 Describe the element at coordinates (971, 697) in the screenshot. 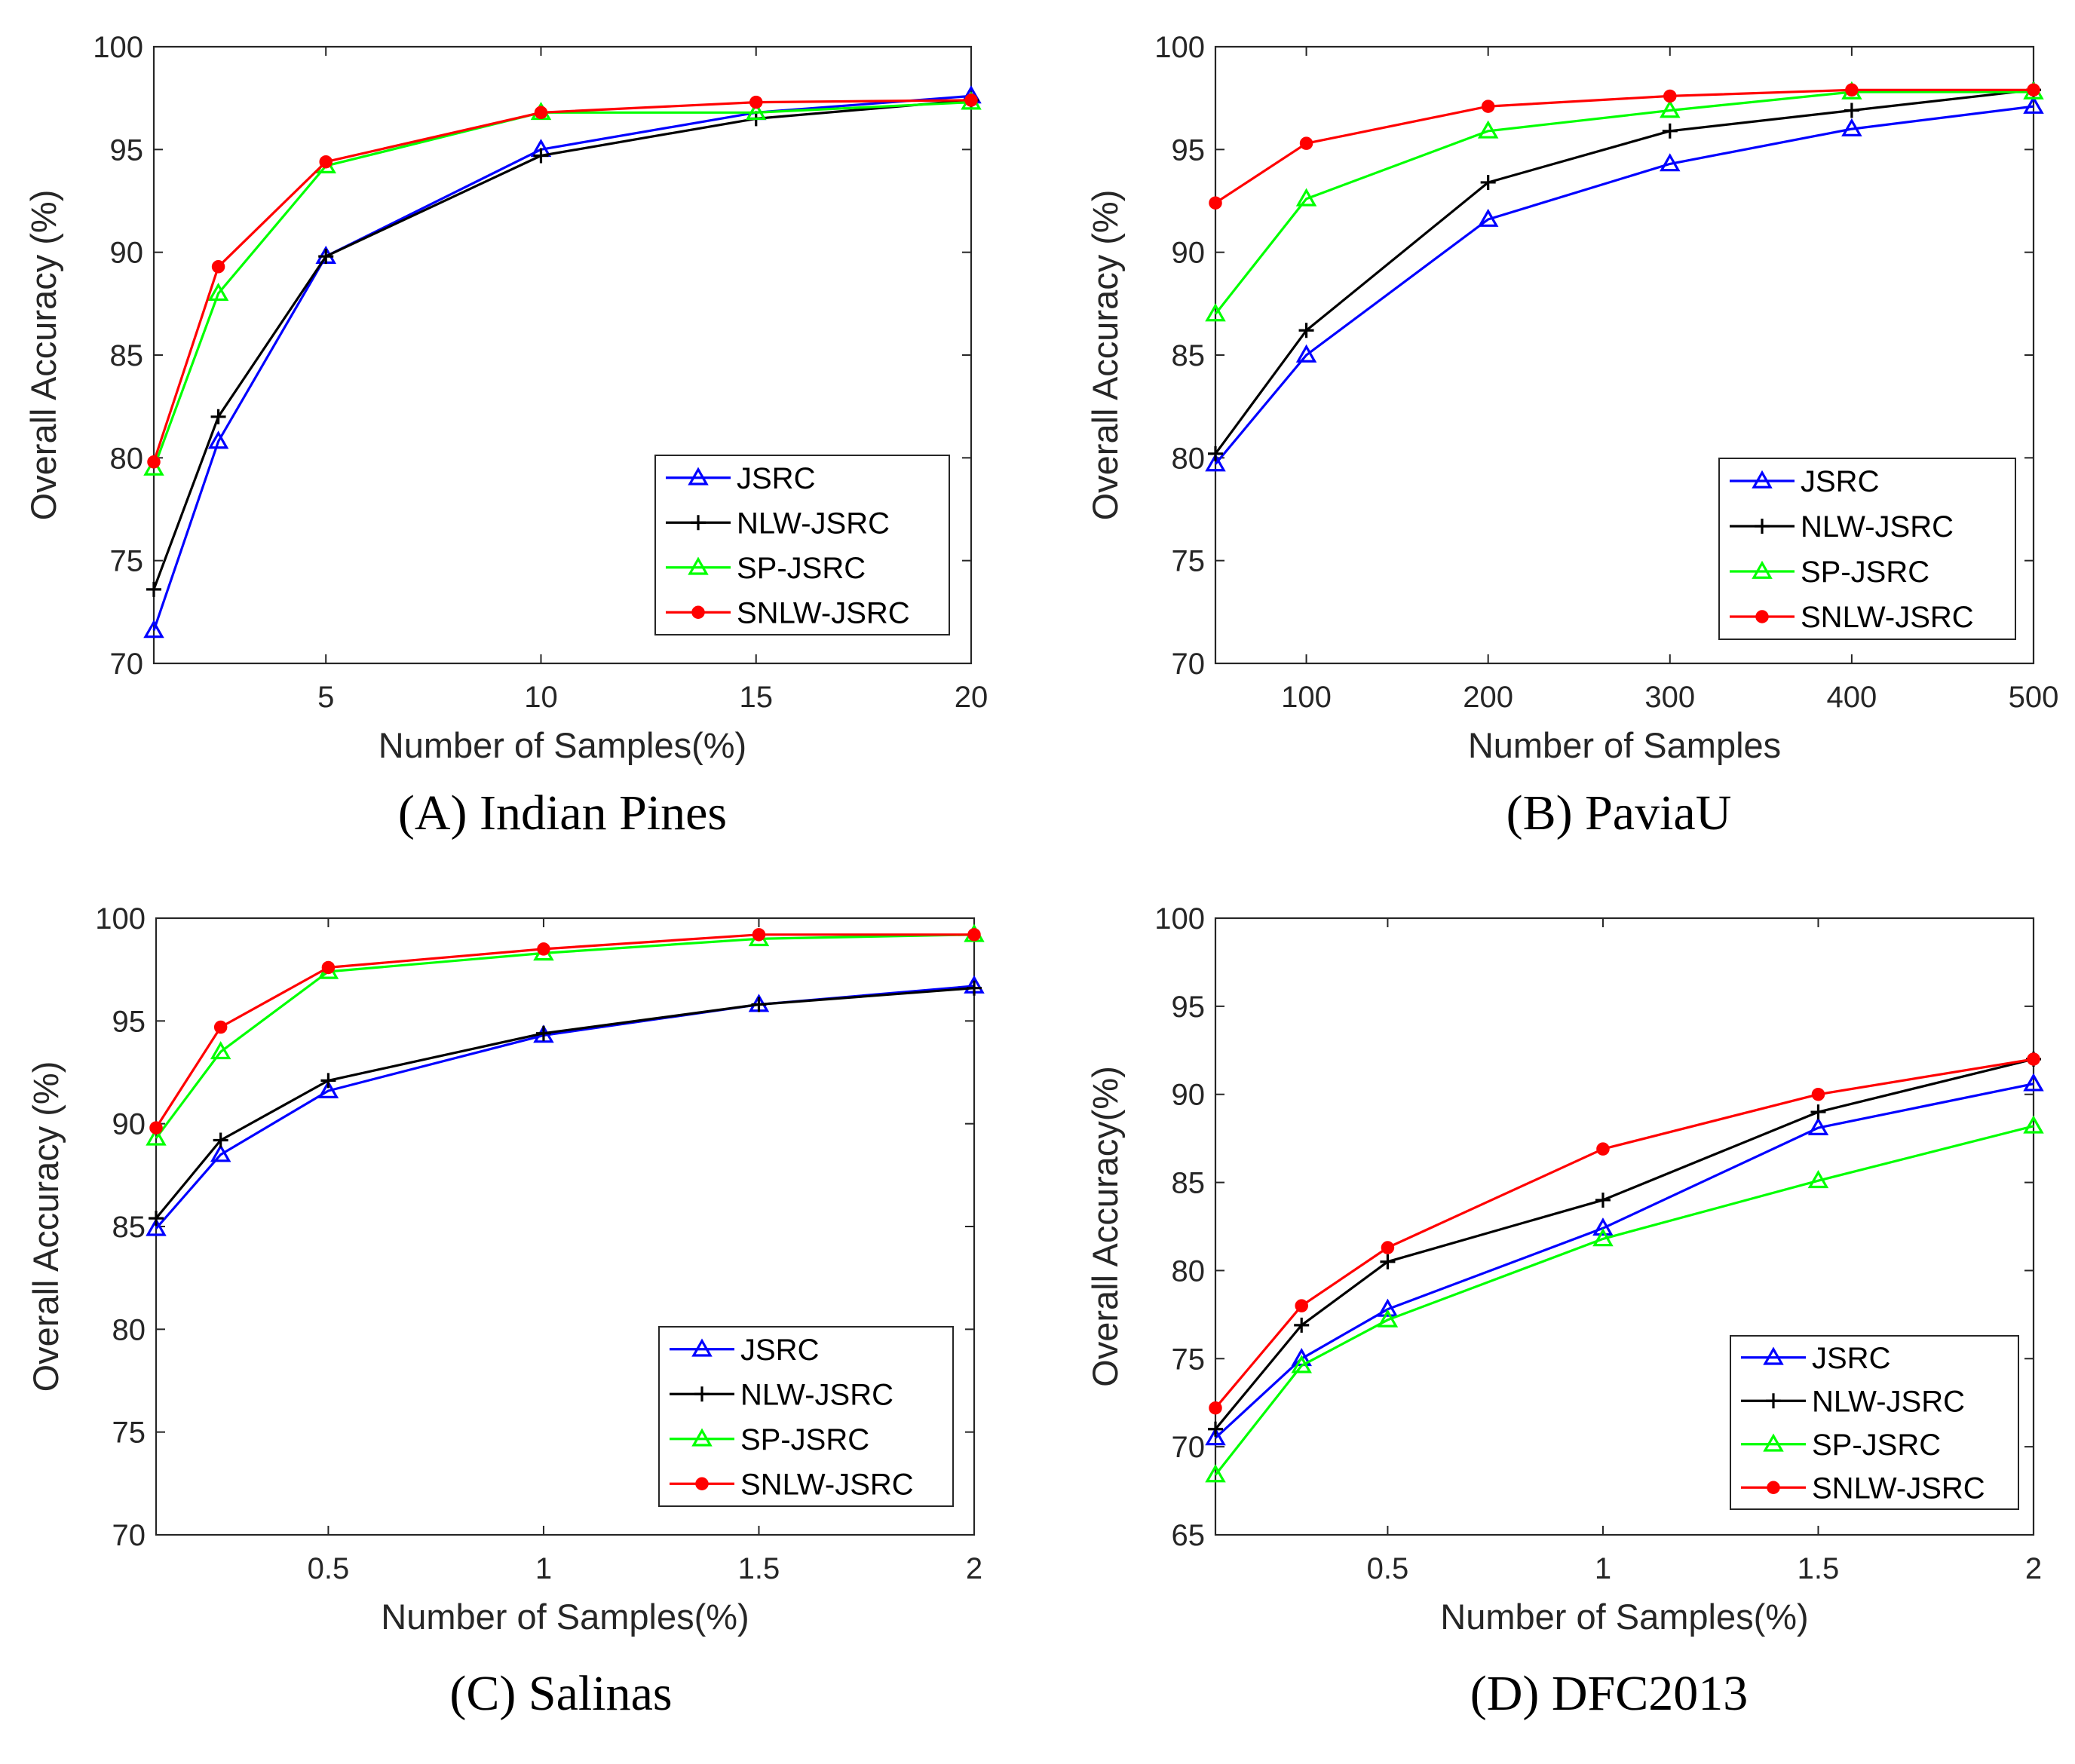

I see `x-tick-label: 20` at that location.